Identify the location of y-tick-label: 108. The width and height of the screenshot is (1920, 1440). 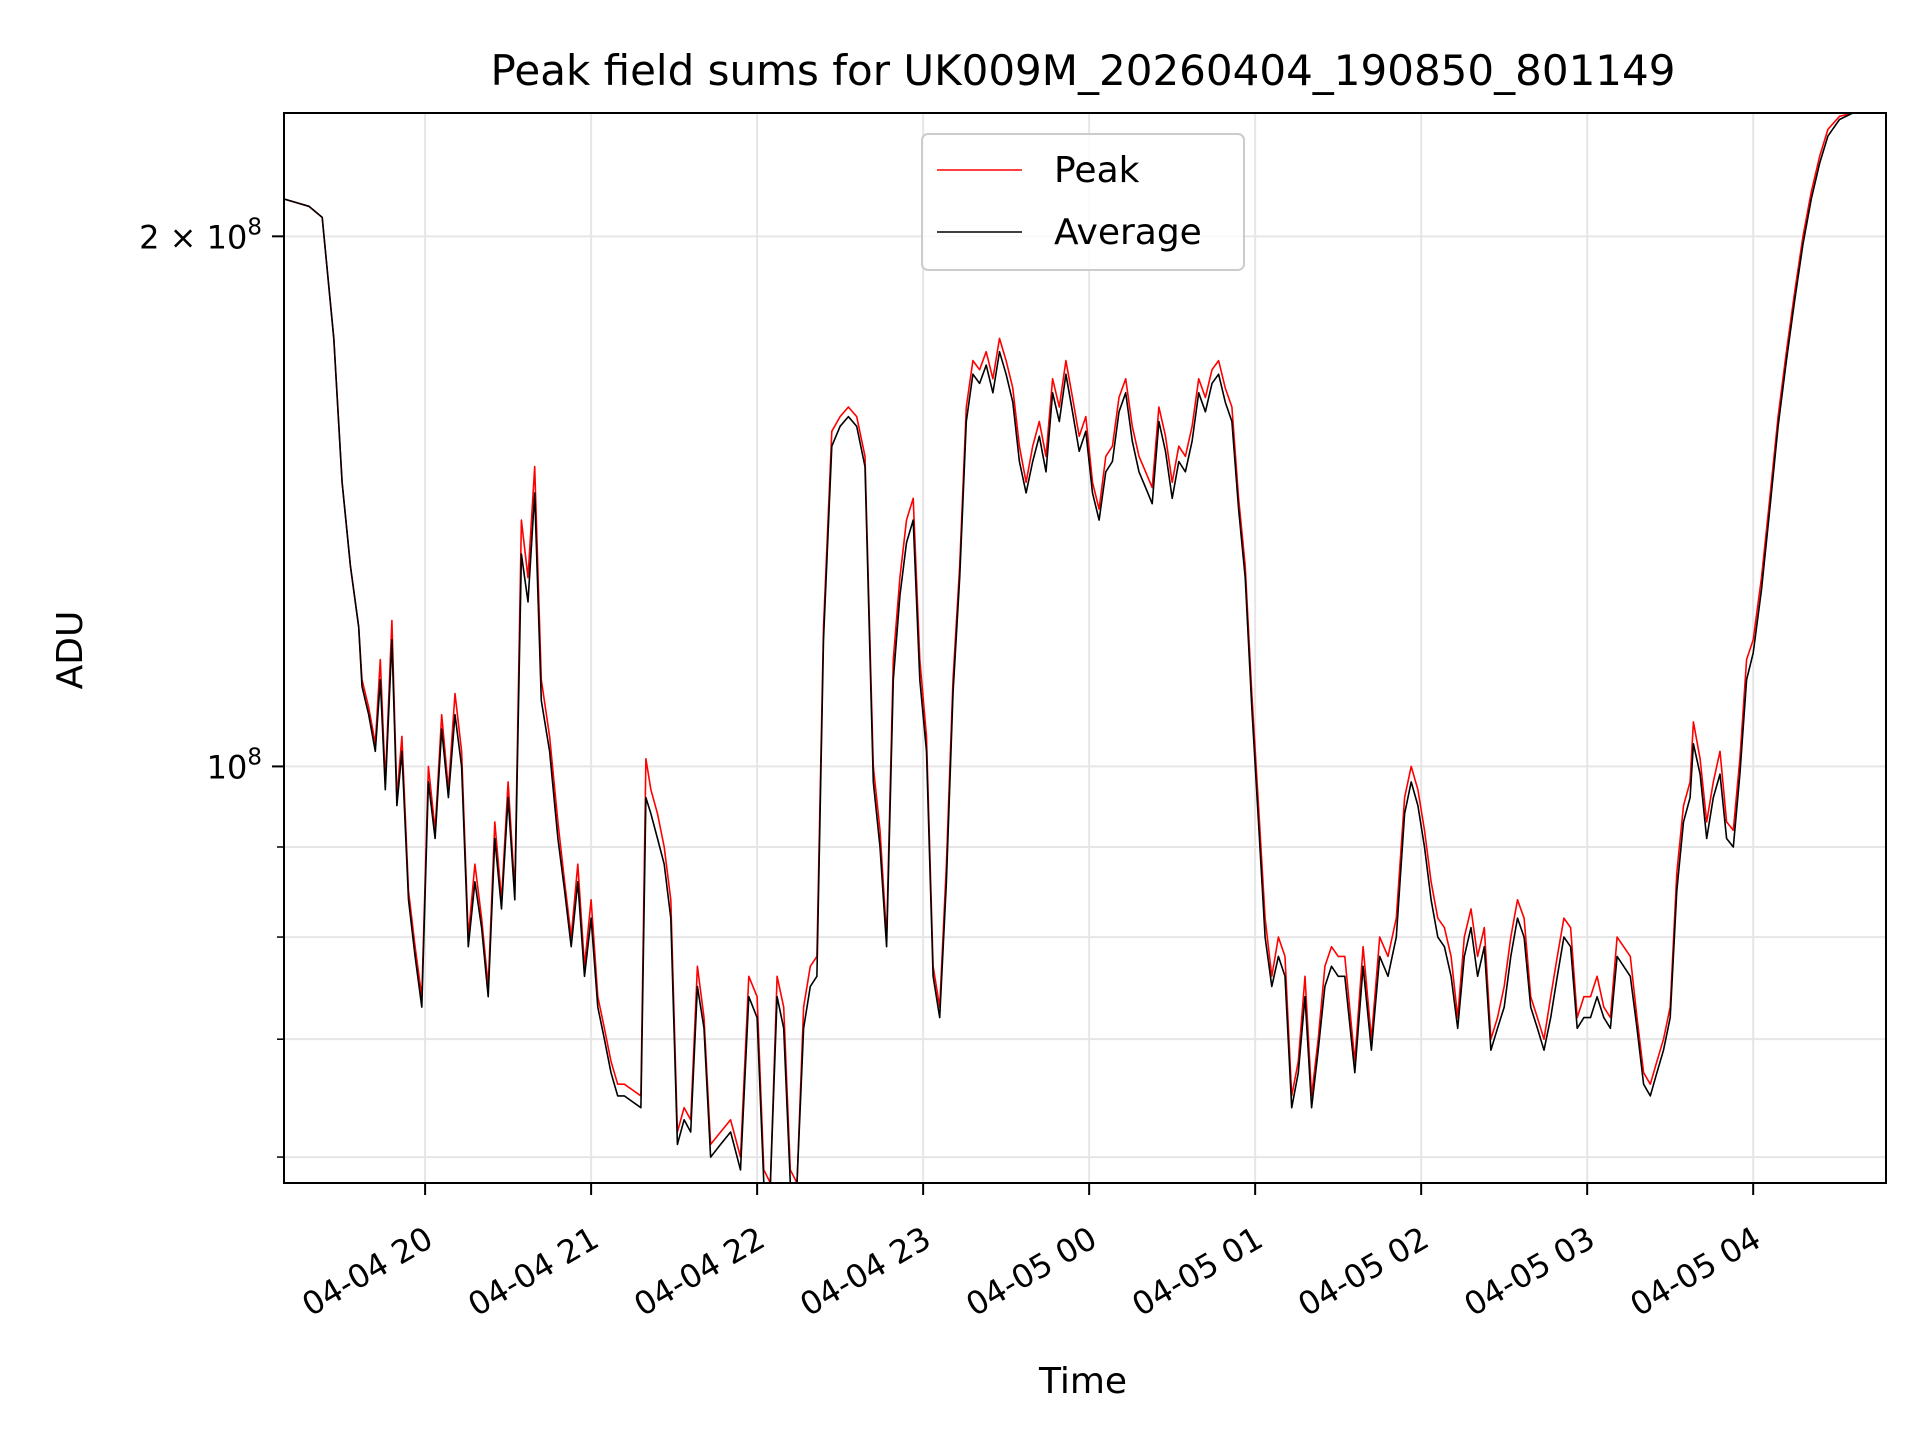
(234, 765).